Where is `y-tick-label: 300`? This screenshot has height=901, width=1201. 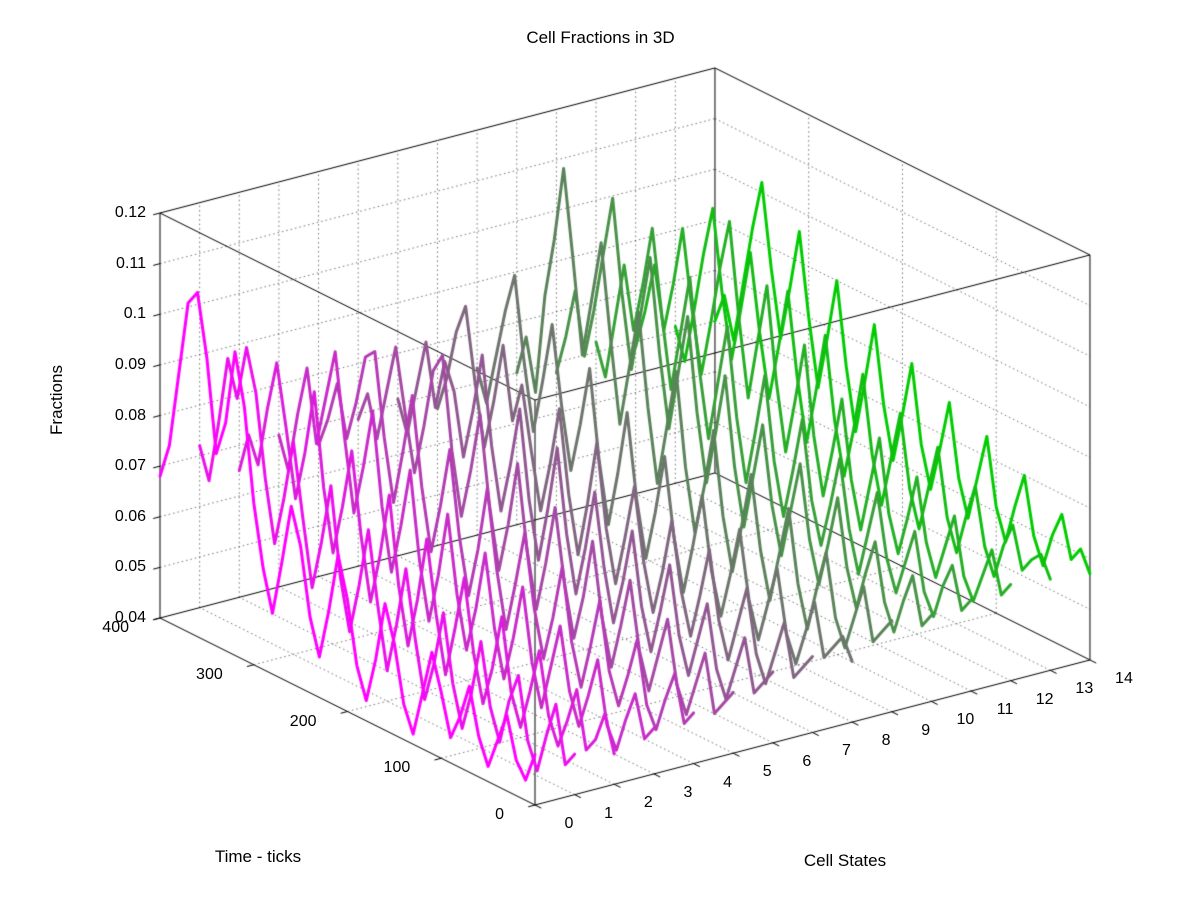
y-tick-label: 300 is located at coordinates (209, 674).